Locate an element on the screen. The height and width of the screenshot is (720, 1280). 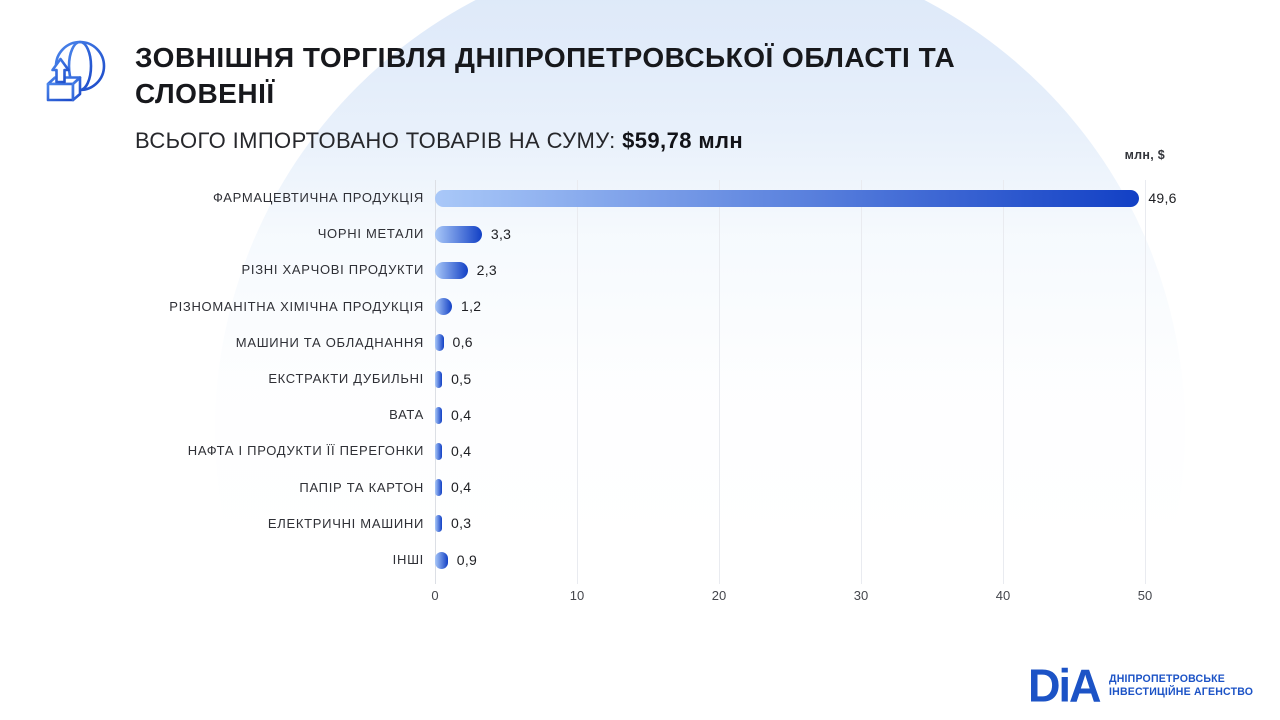
subtitle-value: $59,78 млн is located at coordinates (683, 140).